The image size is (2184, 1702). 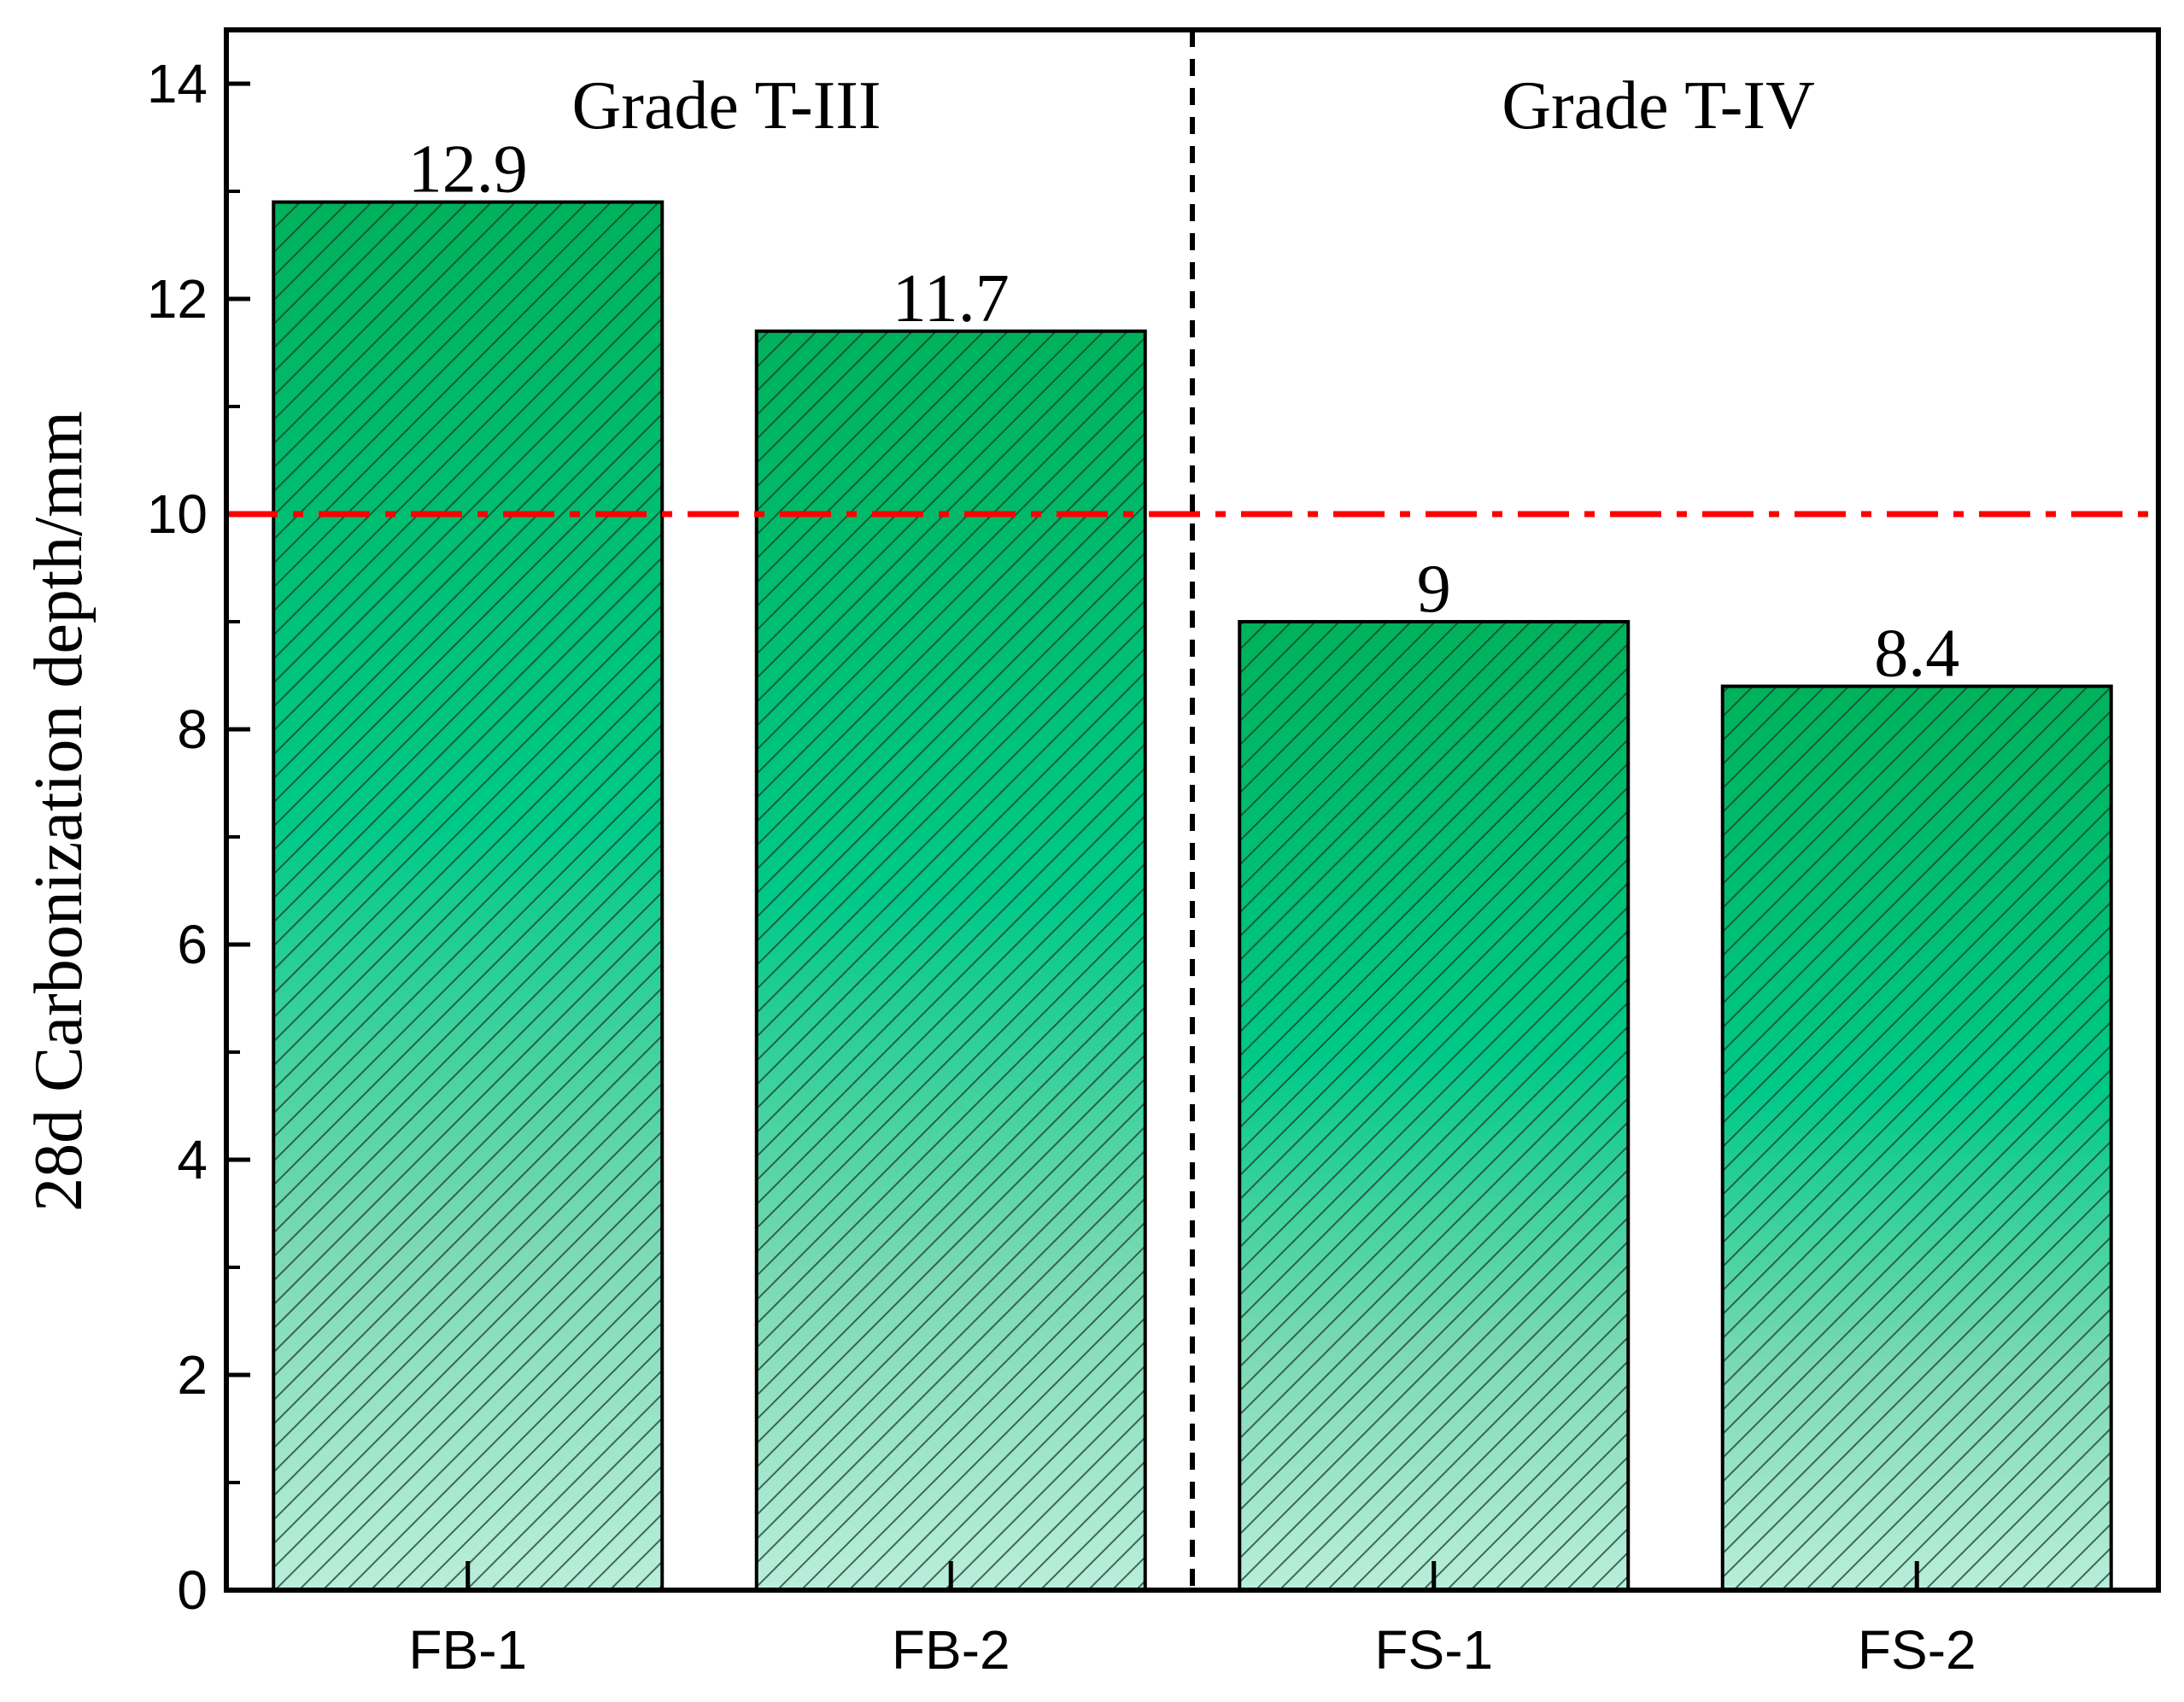 I want to click on x-tick-label-fb-2: FB-2, so click(x=951, y=1650).